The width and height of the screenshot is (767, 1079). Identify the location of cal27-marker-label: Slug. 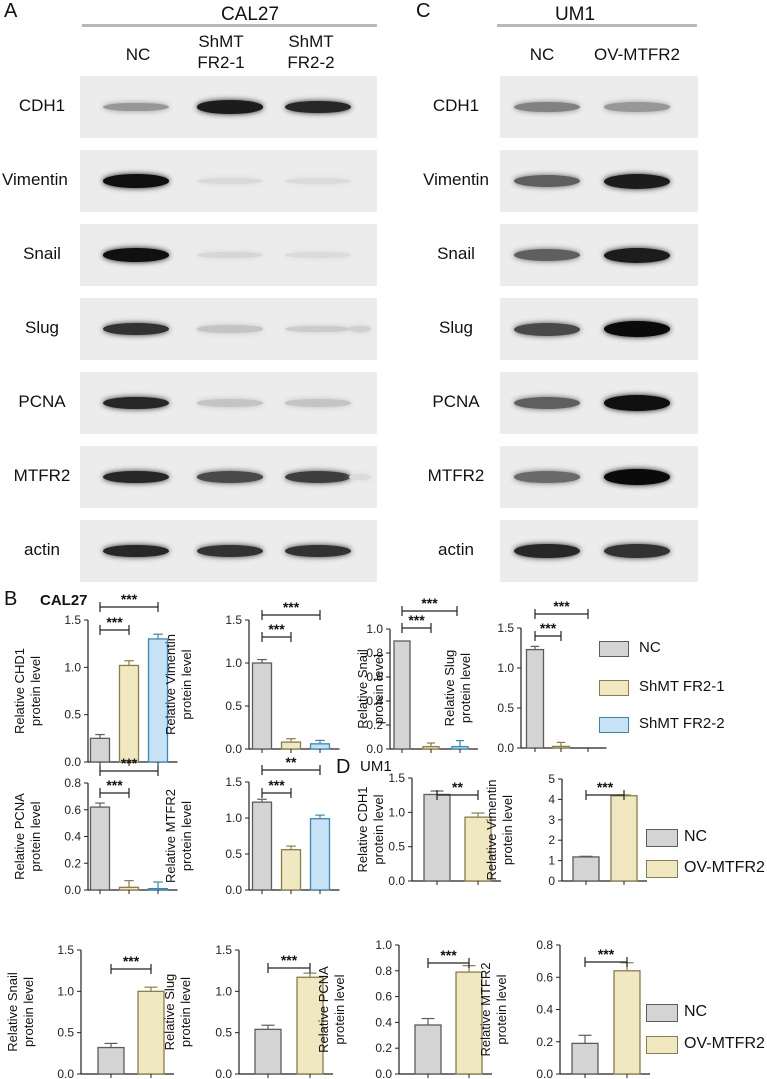
(42, 327).